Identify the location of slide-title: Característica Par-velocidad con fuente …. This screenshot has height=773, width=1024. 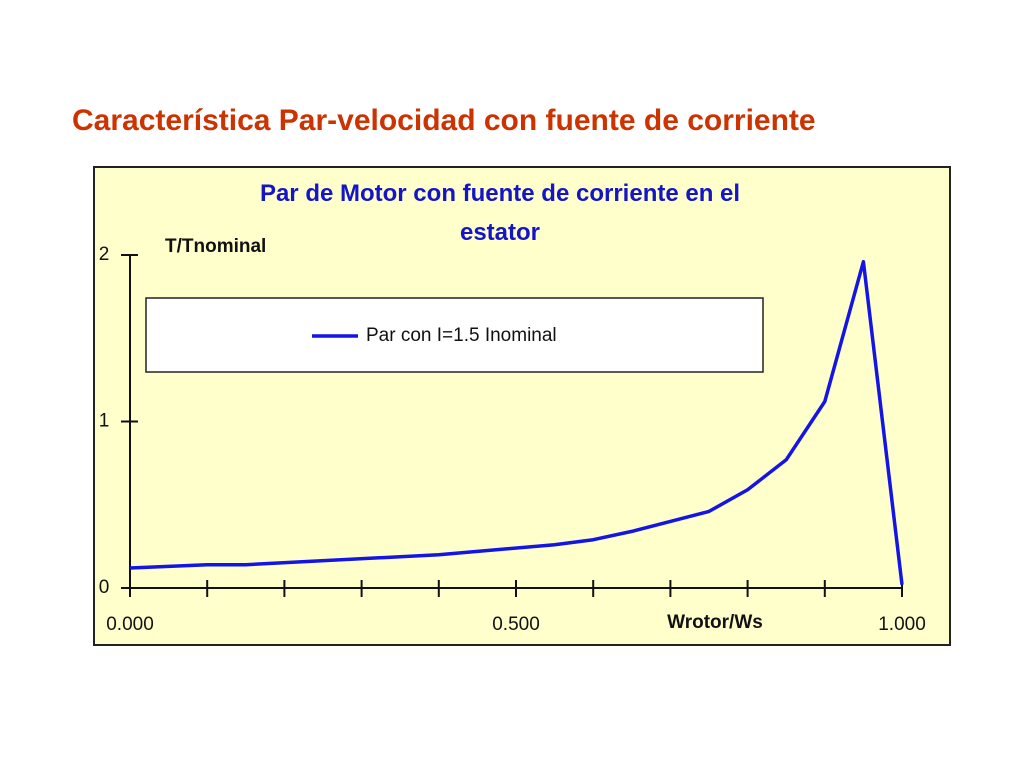
(444, 120).